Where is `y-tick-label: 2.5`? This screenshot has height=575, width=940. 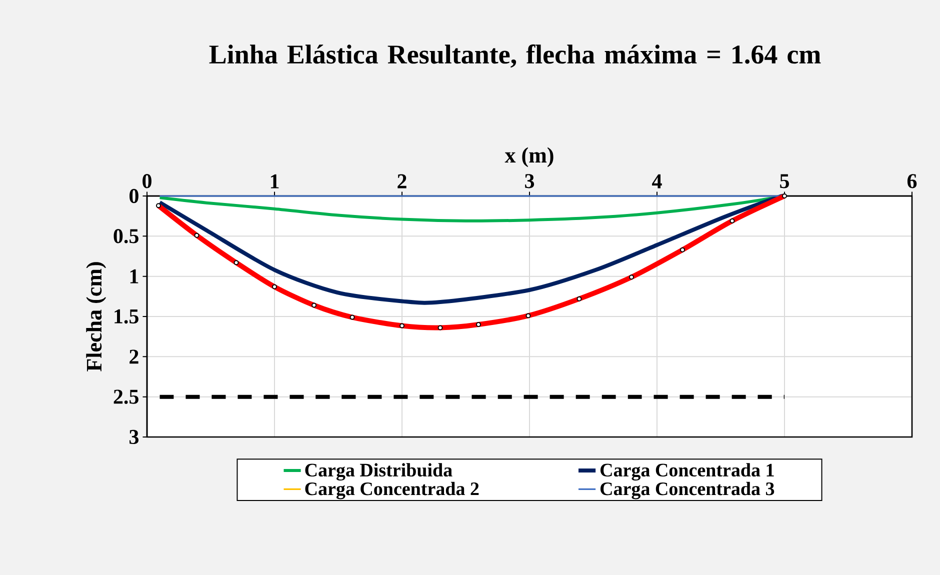
y-tick-label: 2.5 is located at coordinates (126, 397).